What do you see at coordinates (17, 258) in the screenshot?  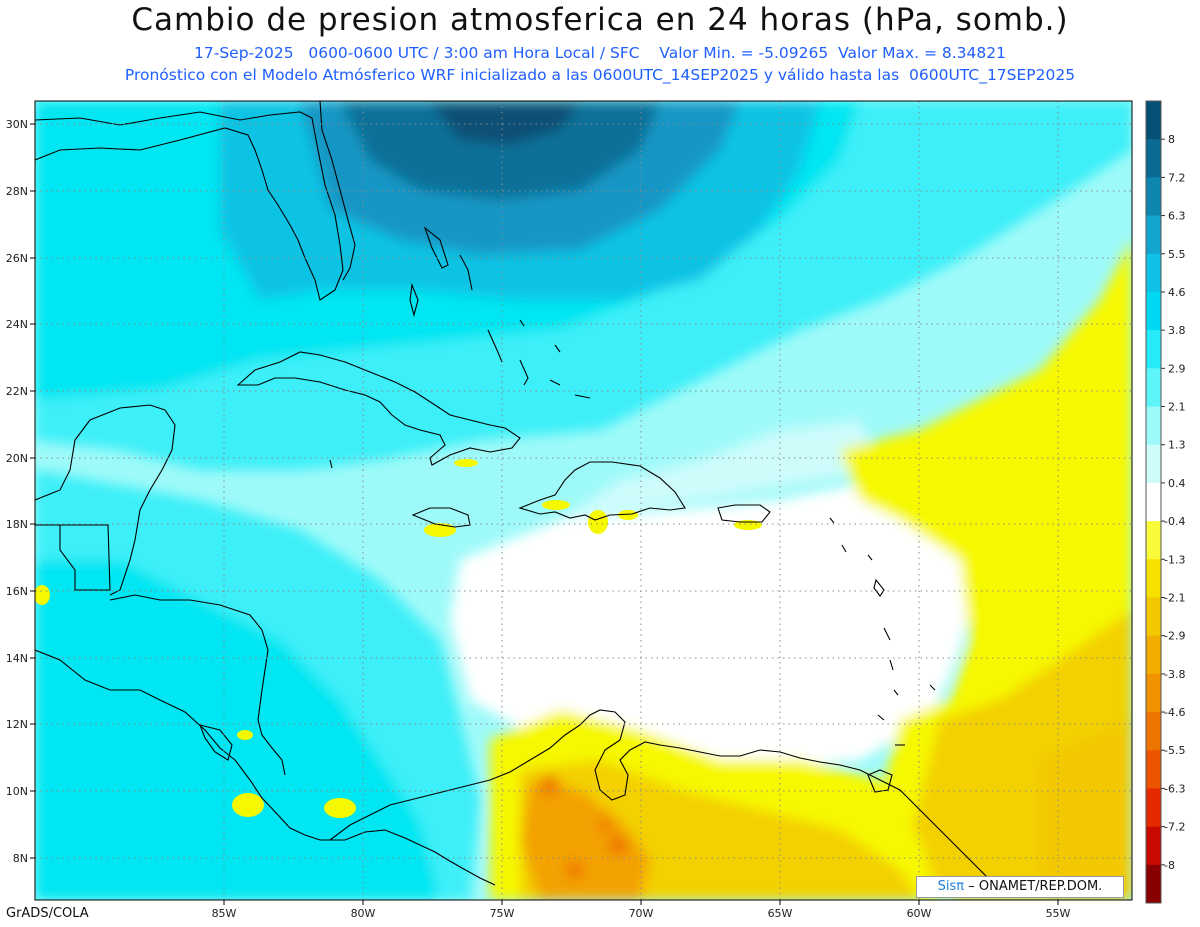 I see `lat-label: 26N` at bounding box center [17, 258].